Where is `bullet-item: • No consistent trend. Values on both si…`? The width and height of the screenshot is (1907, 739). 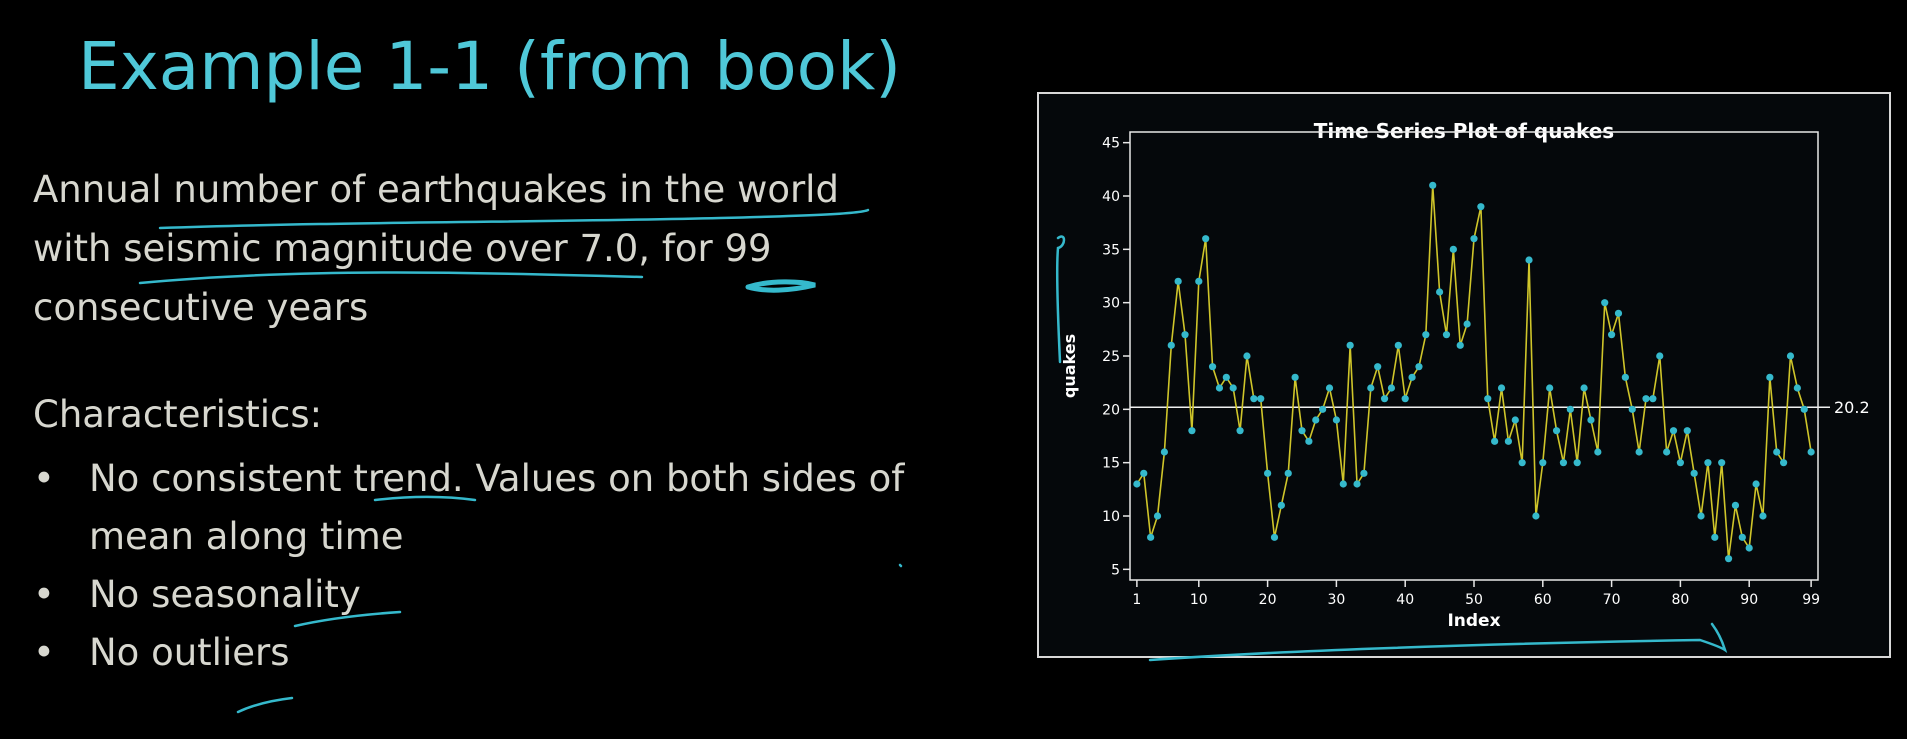
bullet-item: • No consistent trend. Values on both si… is located at coordinates (483, 508).